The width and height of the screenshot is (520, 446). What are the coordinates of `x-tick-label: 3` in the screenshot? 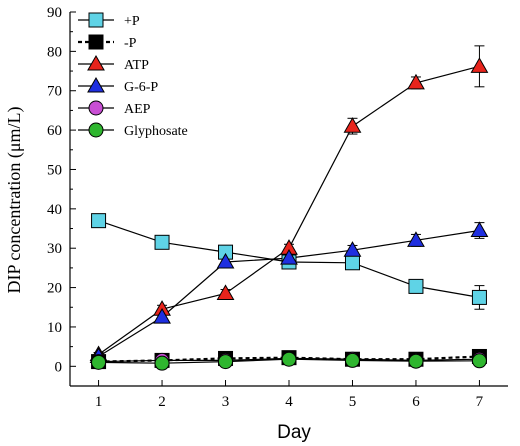 It's located at (226, 402).